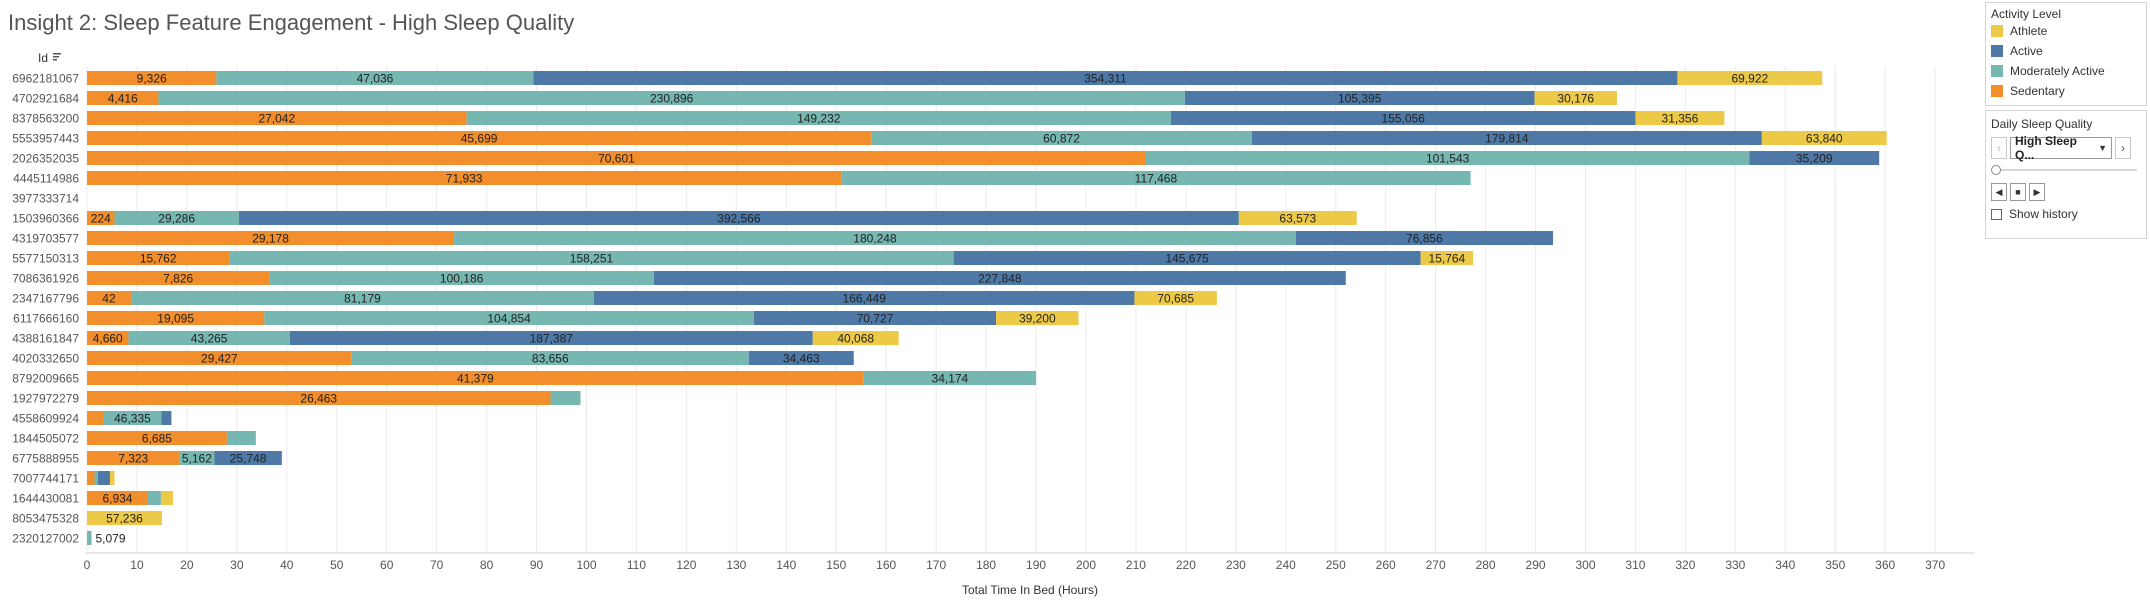 The width and height of the screenshot is (2150, 604). What do you see at coordinates (1086, 565) in the screenshot?
I see `x-tick-label: 200` at bounding box center [1086, 565].